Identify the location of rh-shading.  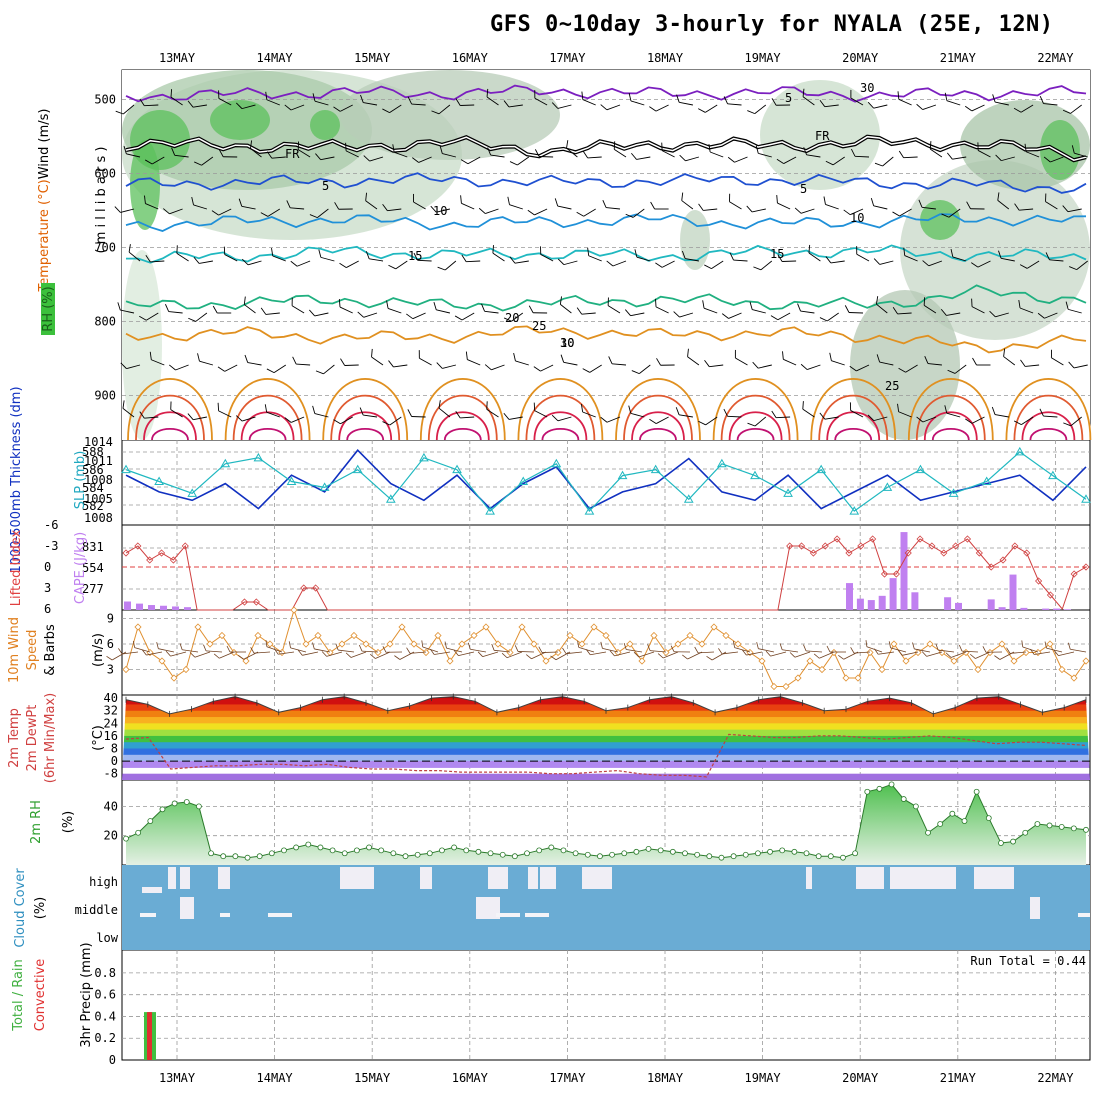
(240, 120).